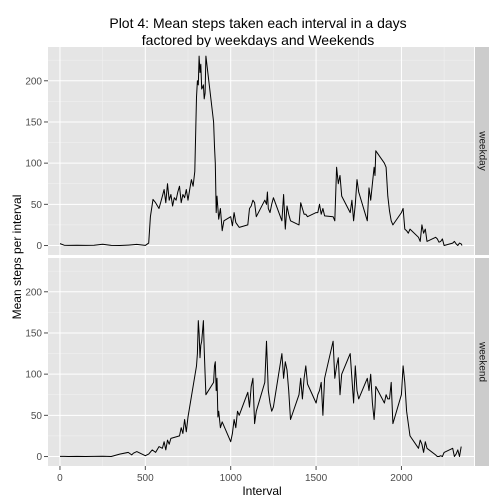 Image resolution: width=504 pixels, height=504 pixels. I want to click on chart-title-line-2: factored by weekdays and Weekends, so click(258, 40).